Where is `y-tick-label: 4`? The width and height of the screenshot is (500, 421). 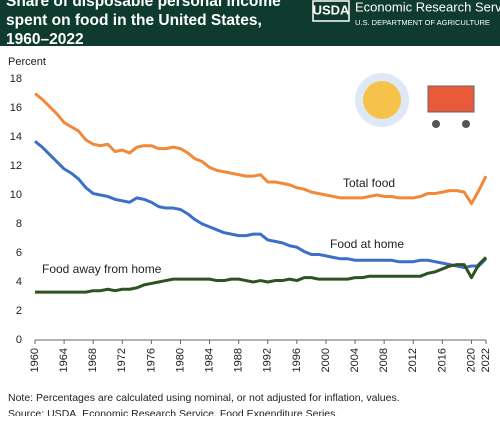 y-tick-label: 4 is located at coordinates (19, 282).